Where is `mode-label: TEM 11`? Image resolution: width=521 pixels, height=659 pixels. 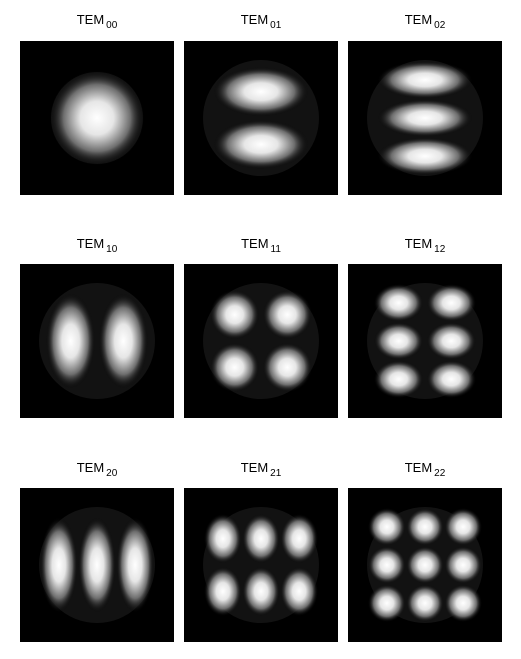 mode-label: TEM 11 is located at coordinates (261, 245).